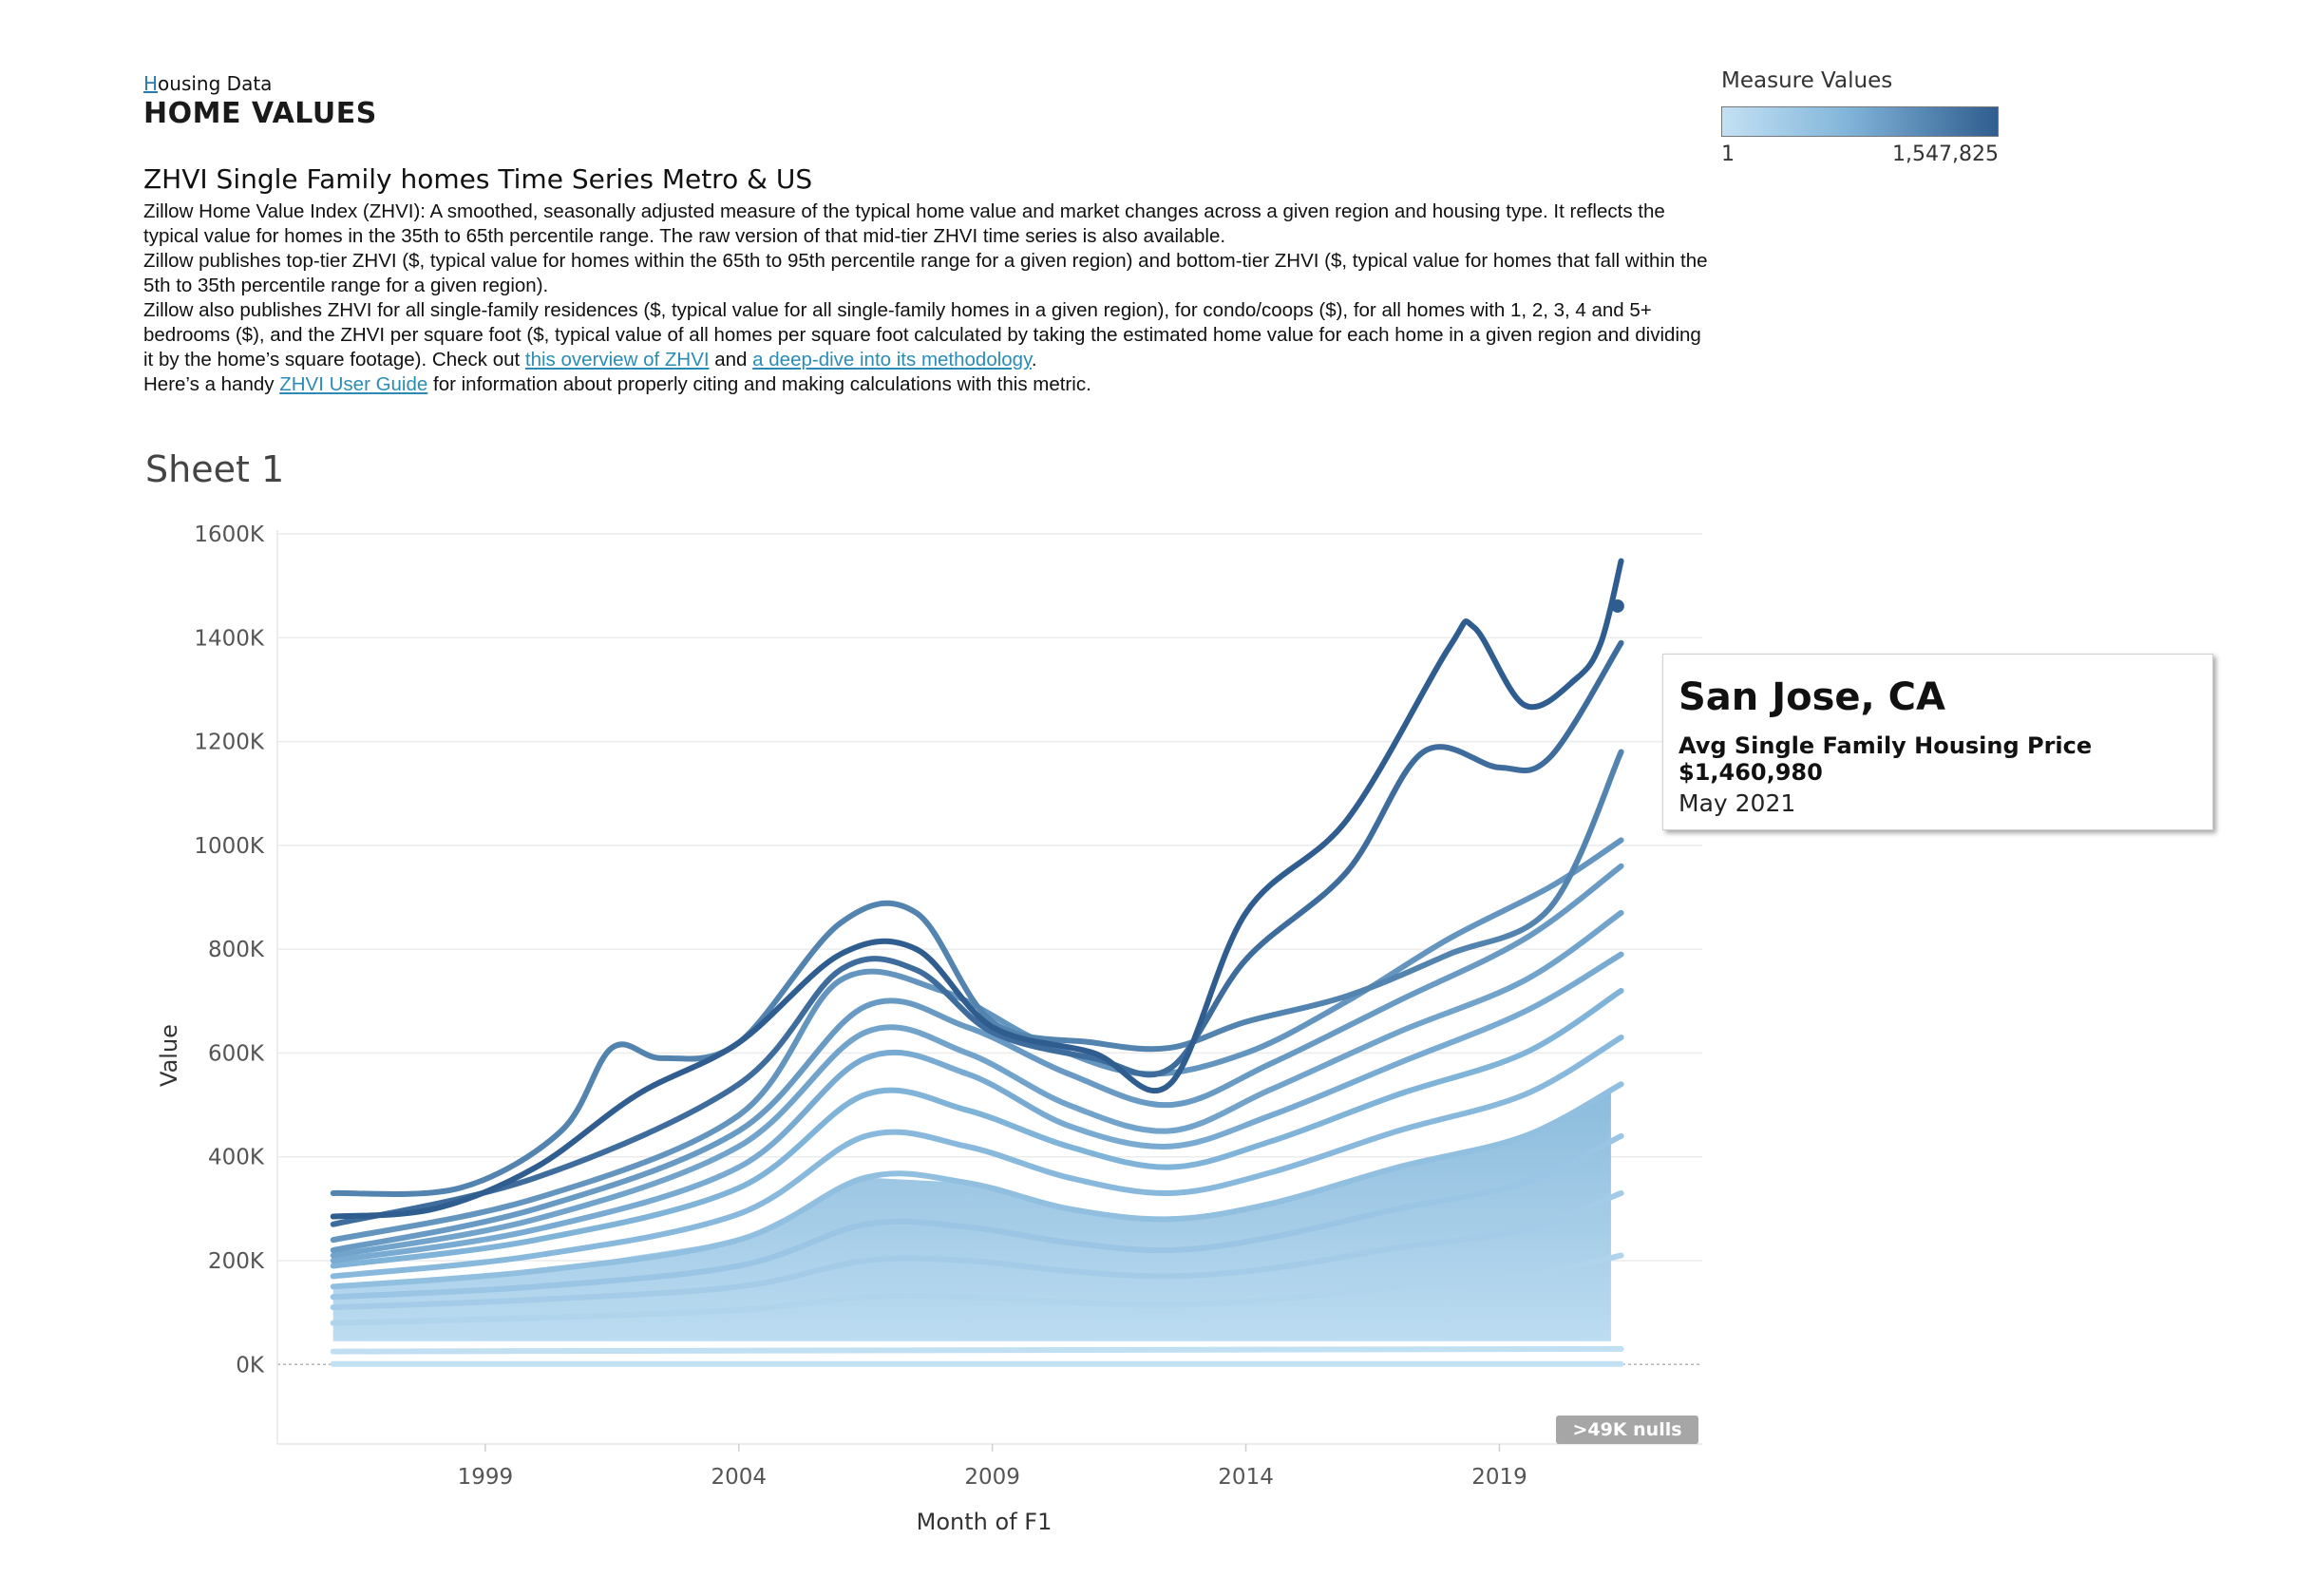  I want to click on y-tick-label: 400K, so click(237, 1158).